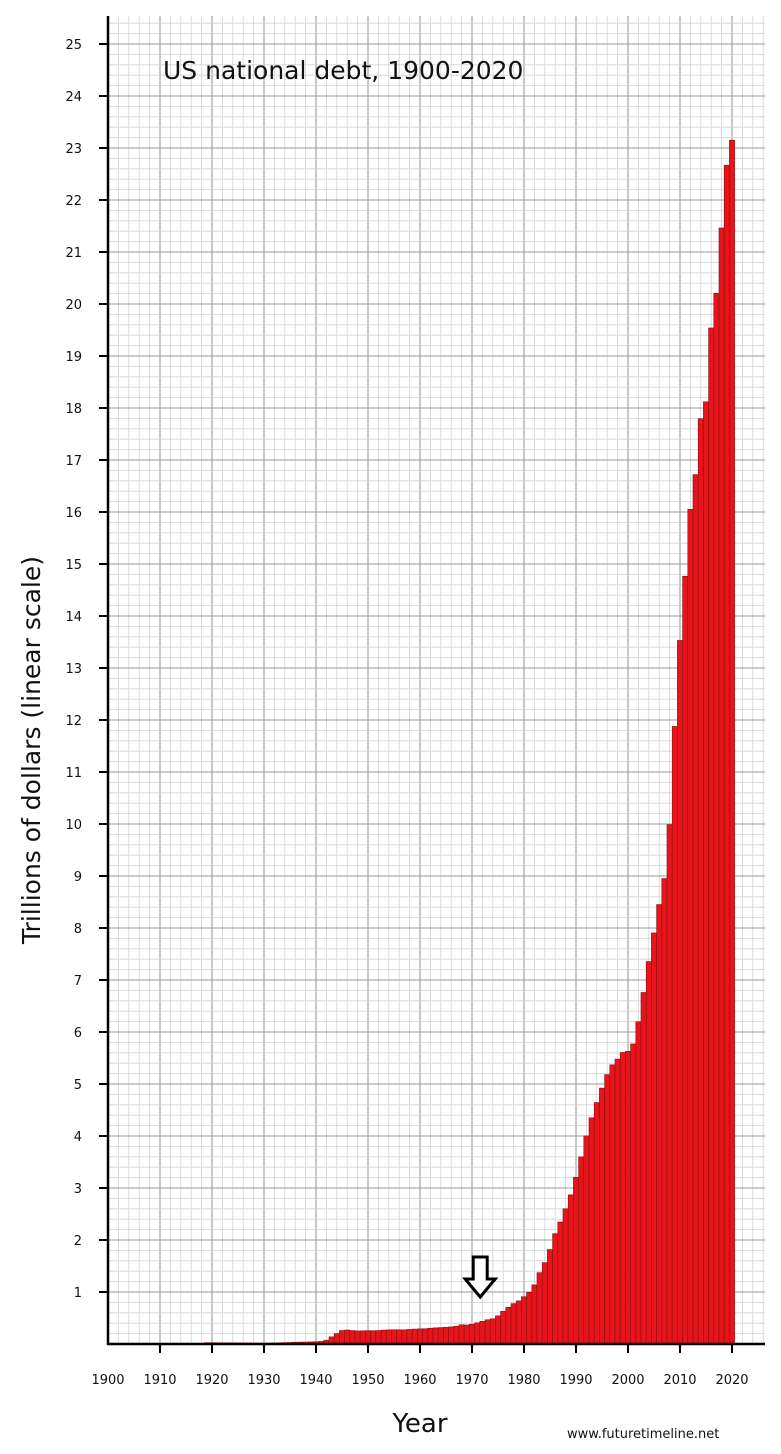 This screenshot has width=781, height=1454. Describe the element at coordinates (211, 1380) in the screenshot. I see `x-tick-label: 1920` at that location.